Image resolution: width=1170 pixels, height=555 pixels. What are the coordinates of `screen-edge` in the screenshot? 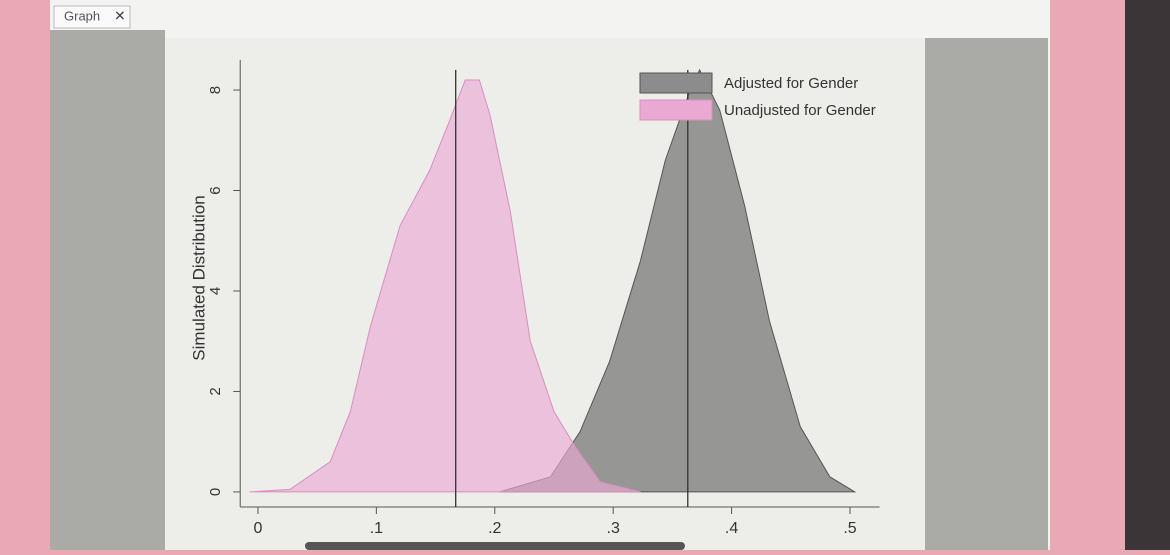 It's located at (1147, 275).